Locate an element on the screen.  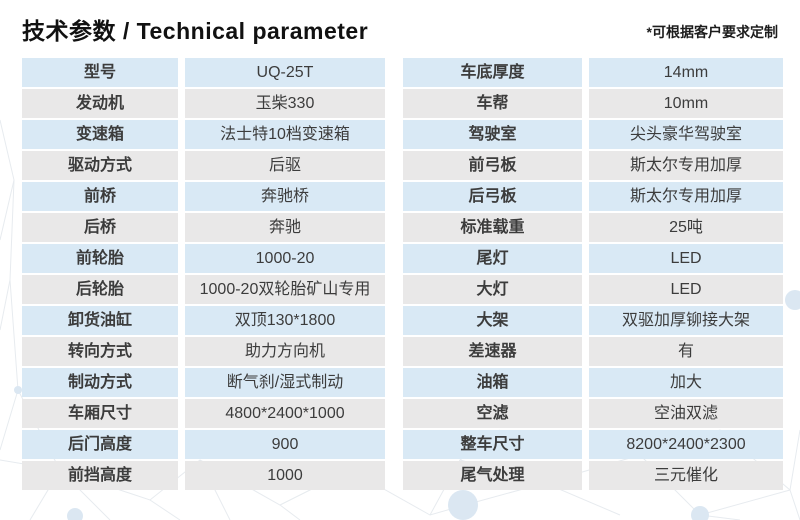
row-value-cell: 4800*2400*1000 is located at coordinates (285, 413).